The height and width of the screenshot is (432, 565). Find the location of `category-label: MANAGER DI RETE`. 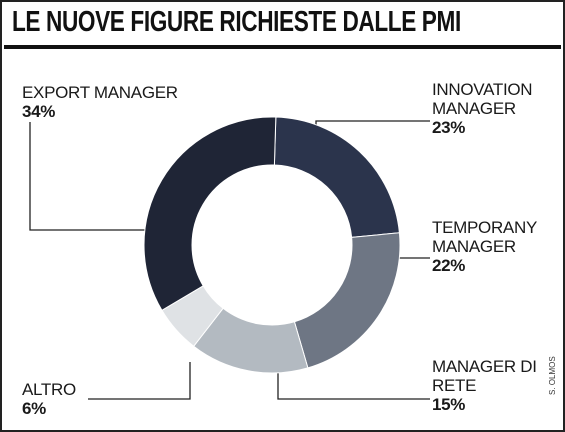

category-label: MANAGER DI RETE is located at coordinates (484, 376).